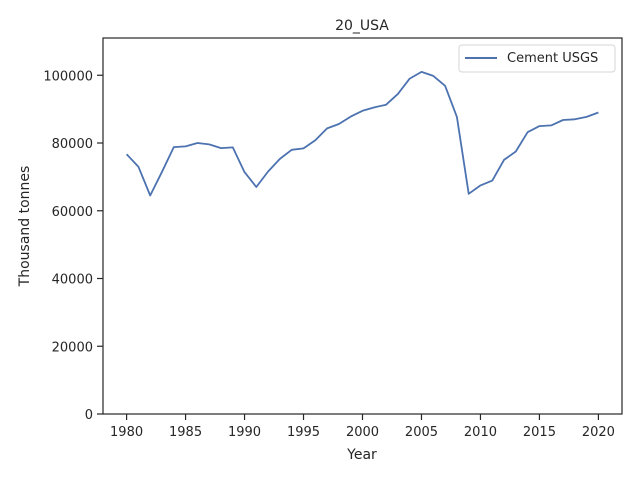 The image size is (640, 480). I want to click on y-axis: 0 20000 40000 60000 80000 100000, so click(73, 246).